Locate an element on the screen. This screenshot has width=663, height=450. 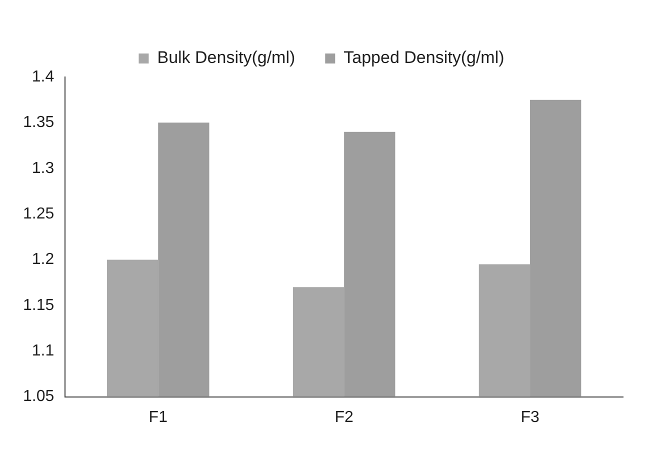
y-tick-label: 1.35 is located at coordinates (38, 123).